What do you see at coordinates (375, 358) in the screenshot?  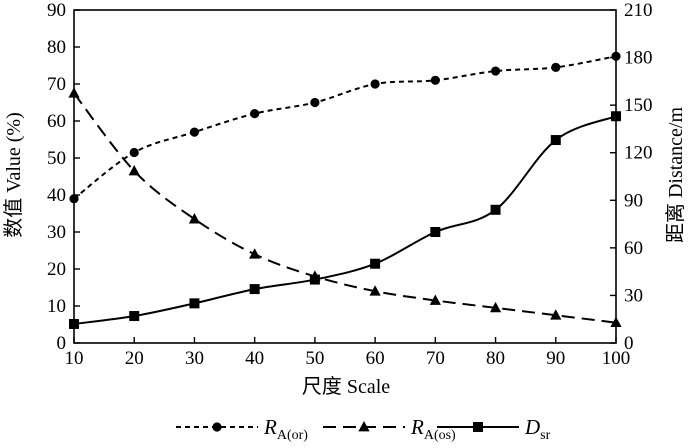 I see `x-tick-label: 60` at bounding box center [375, 358].